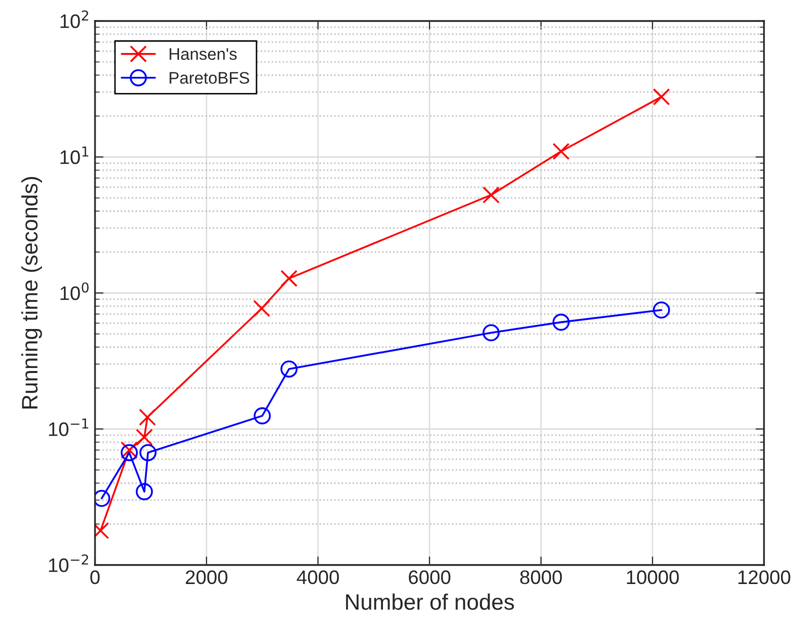  What do you see at coordinates (74, 291) in the screenshot?
I see `y-tick-label: 10$^{0}$` at bounding box center [74, 291].